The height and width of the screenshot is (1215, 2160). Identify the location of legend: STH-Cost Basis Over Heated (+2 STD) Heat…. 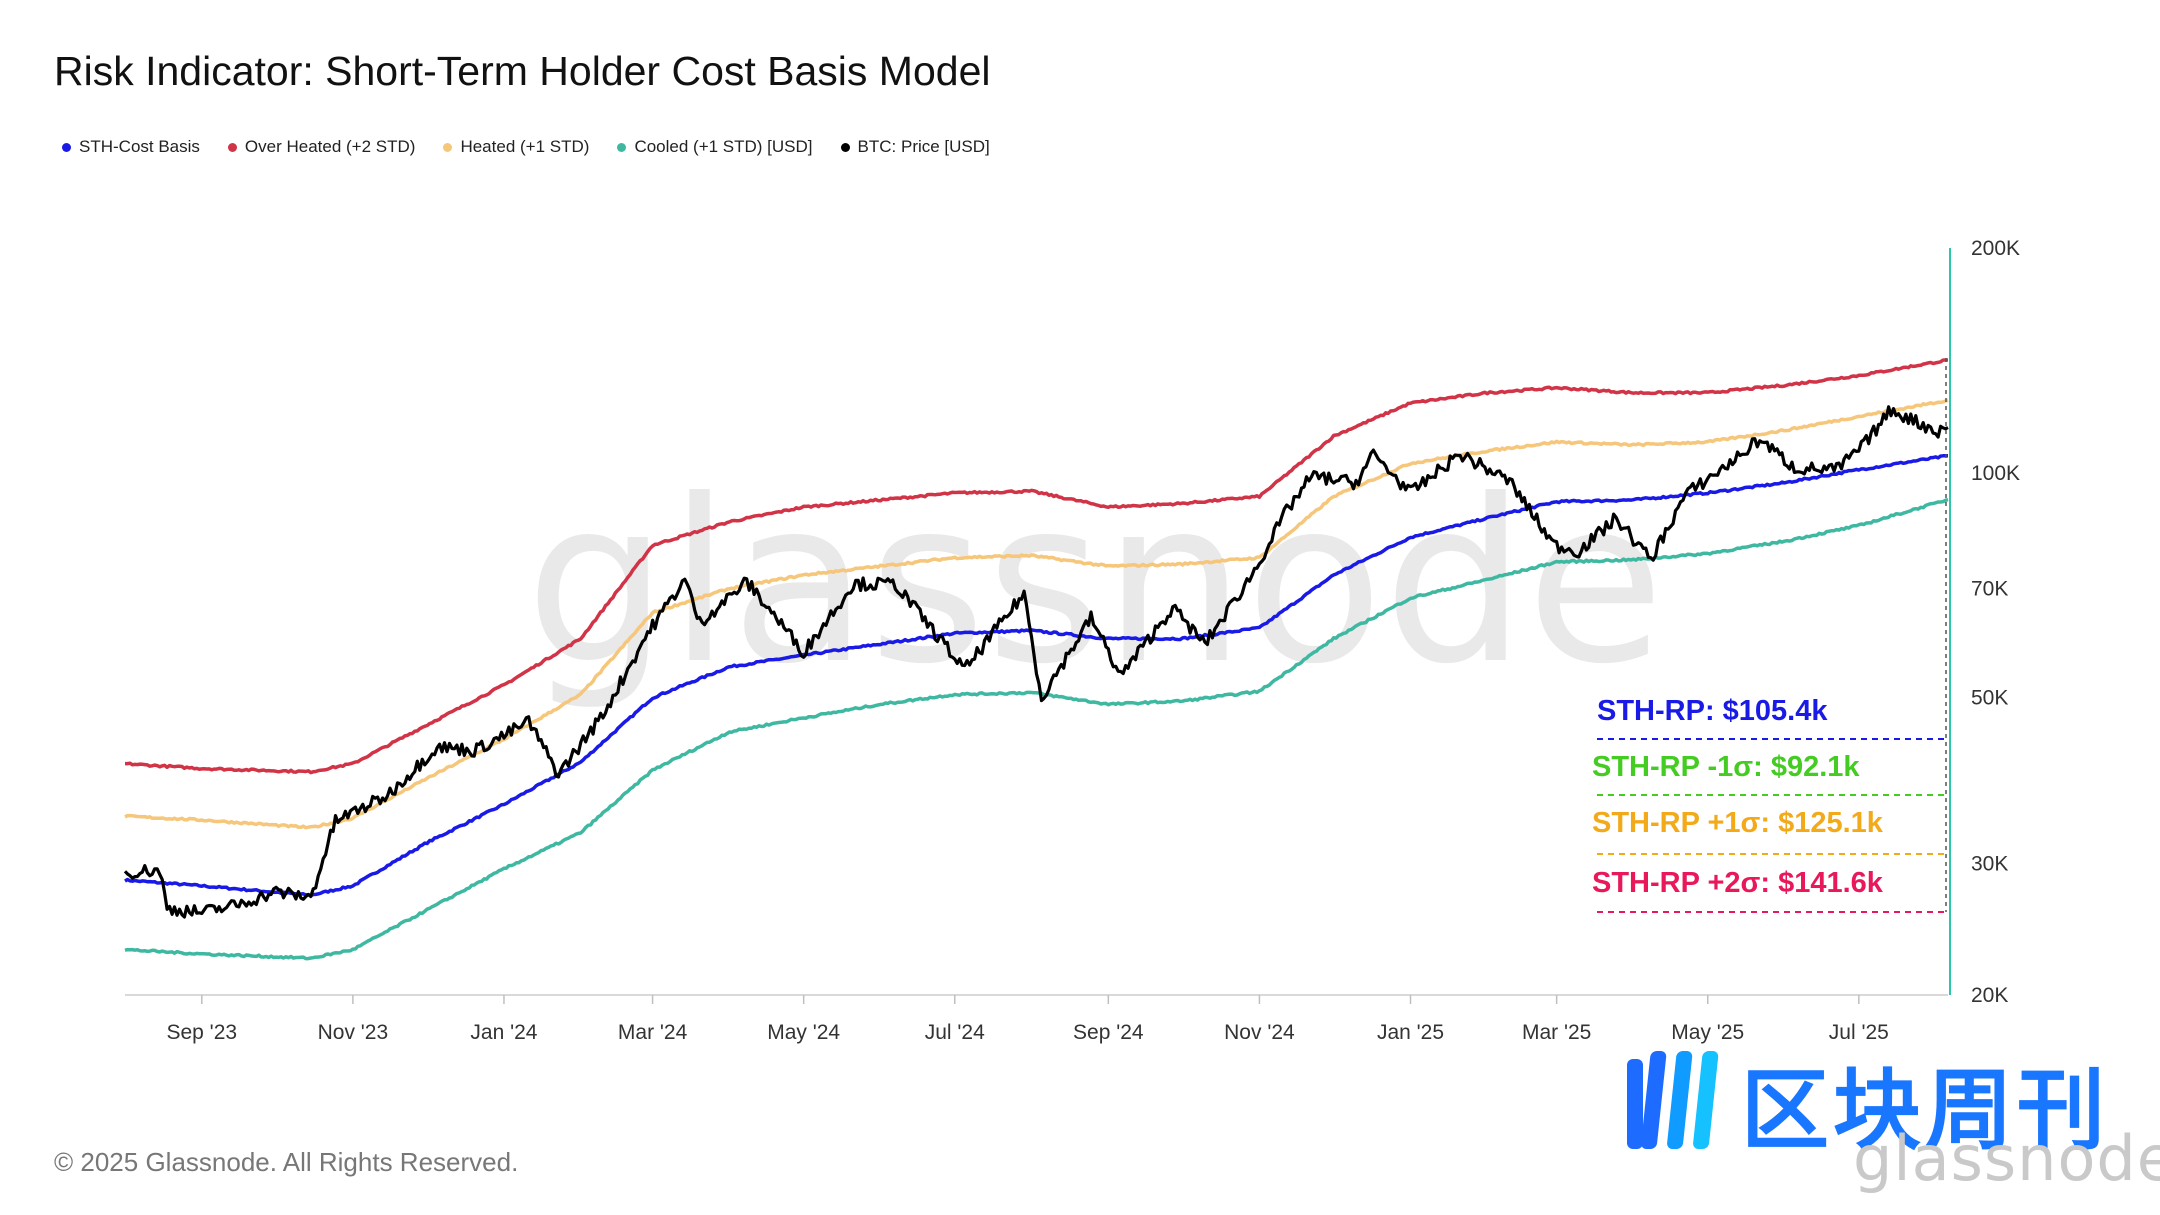
(526, 147).